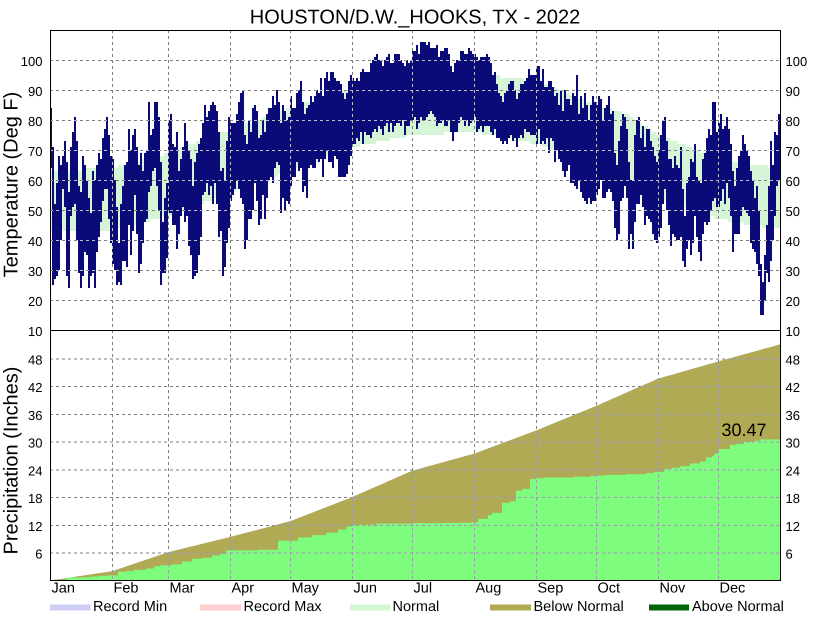  Describe the element at coordinates (63, 589) in the screenshot. I see `svg-text: Jan` at that location.